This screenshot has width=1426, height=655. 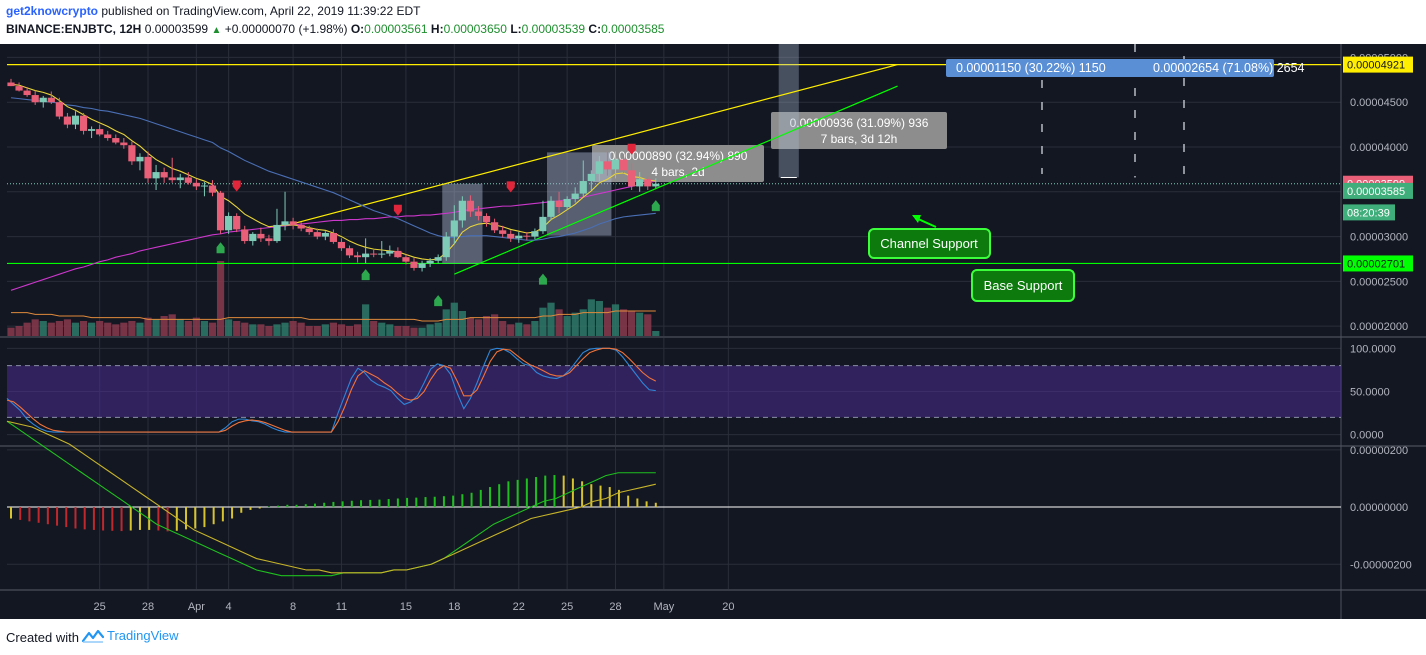 I want to click on price-axis-label-text: 0.00002701, so click(x=1376, y=264).